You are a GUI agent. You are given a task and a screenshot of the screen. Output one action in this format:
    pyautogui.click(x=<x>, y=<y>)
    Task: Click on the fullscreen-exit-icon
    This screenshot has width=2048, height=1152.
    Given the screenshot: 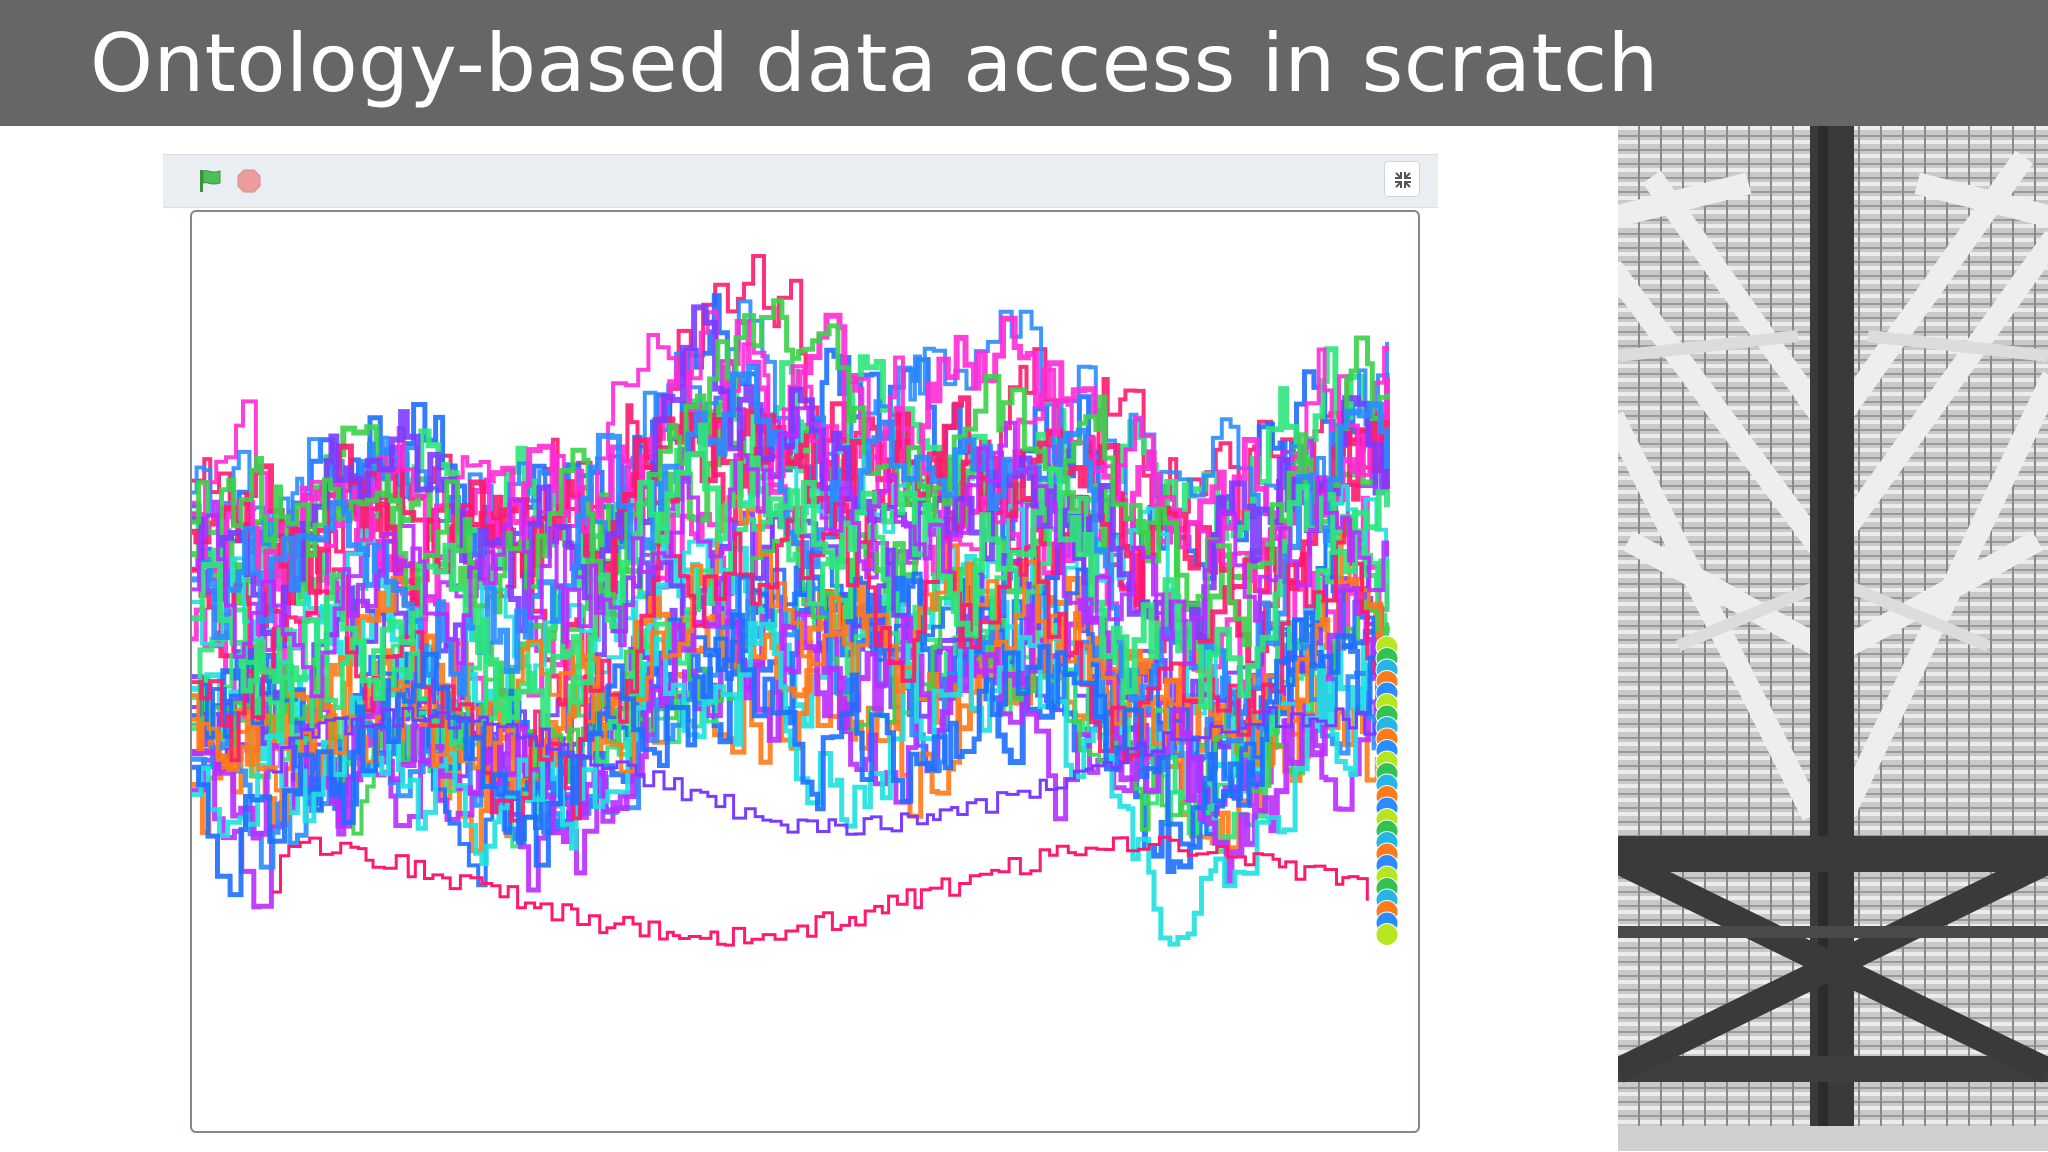 What is the action you would take?
    pyautogui.click(x=1403, y=180)
    